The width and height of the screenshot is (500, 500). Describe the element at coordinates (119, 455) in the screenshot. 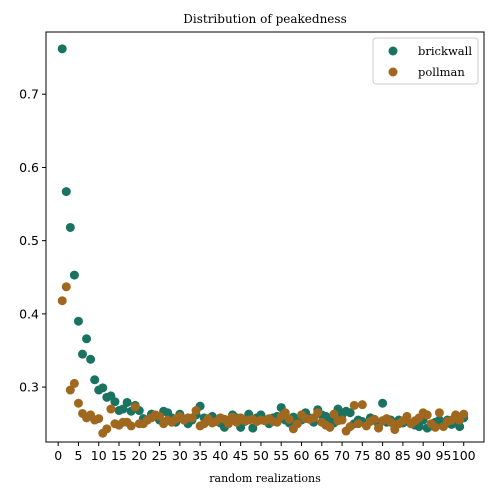

I see `x-tick-label: 15` at that location.